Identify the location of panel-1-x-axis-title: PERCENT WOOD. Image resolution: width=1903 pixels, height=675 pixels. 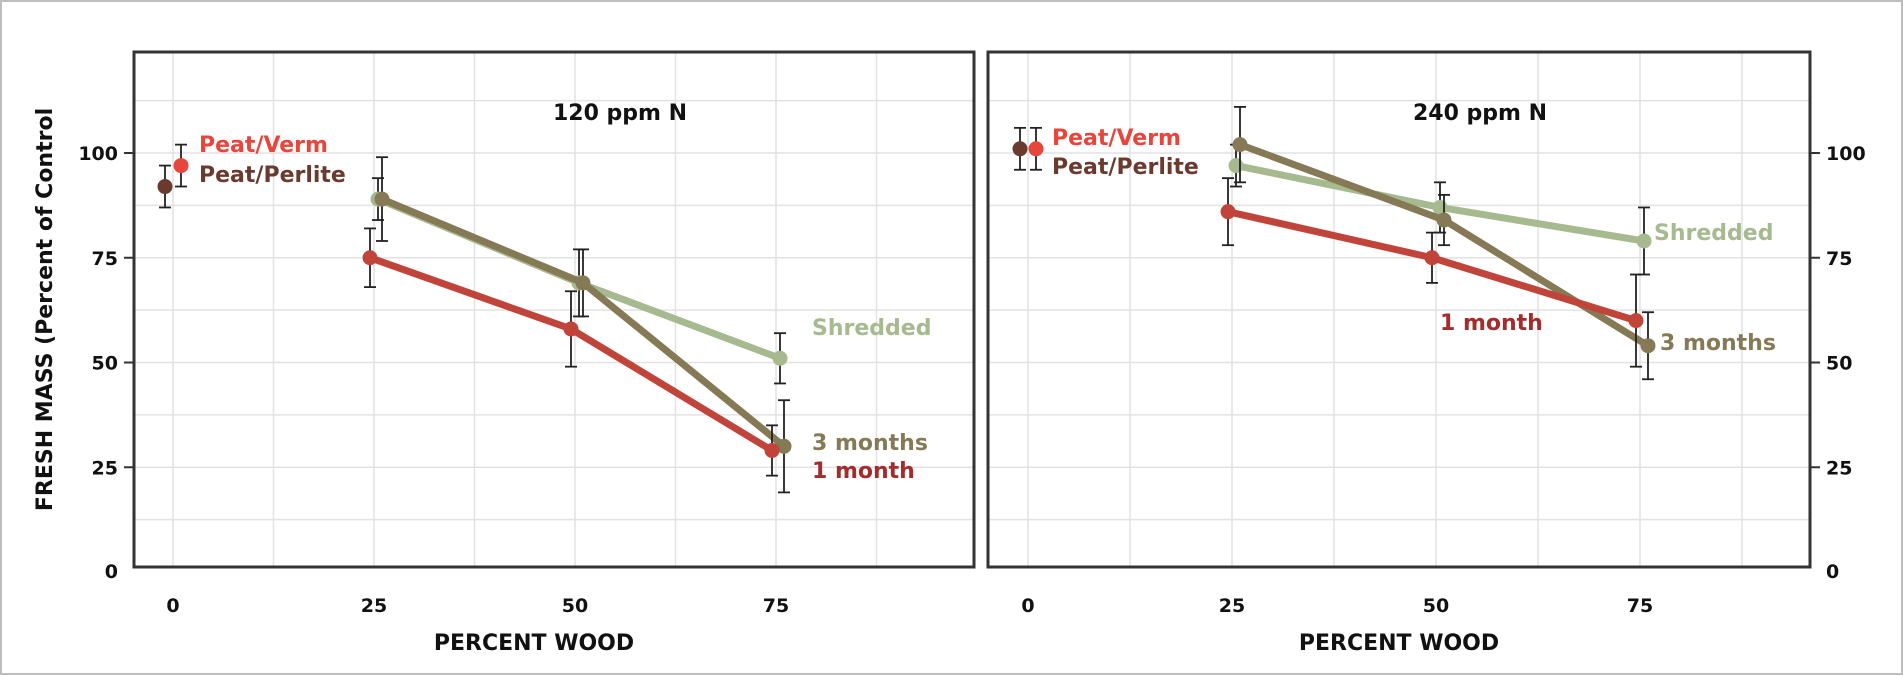
(534, 643).